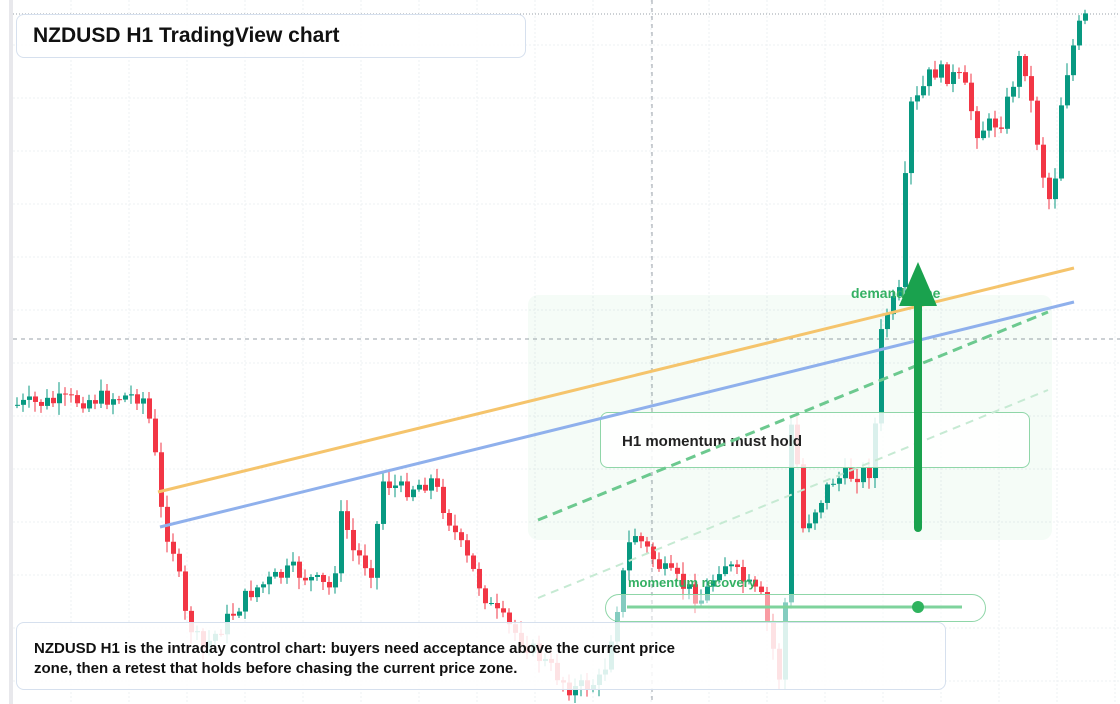  Describe the element at coordinates (692, 582) in the screenshot. I see `recovery-label: momentum recovery` at that location.